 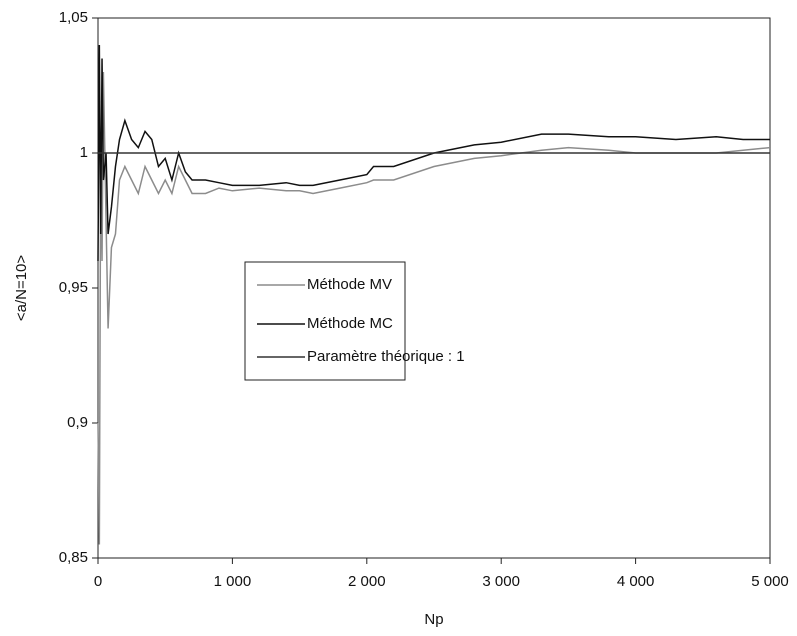 What do you see at coordinates (501, 581) in the screenshot?
I see `x-tick-label: 3 000` at bounding box center [501, 581].